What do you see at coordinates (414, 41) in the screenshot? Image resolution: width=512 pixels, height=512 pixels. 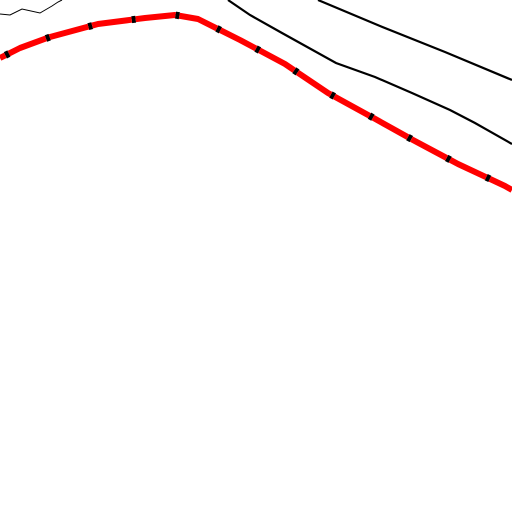 I see `contour-line-upper` at bounding box center [414, 41].